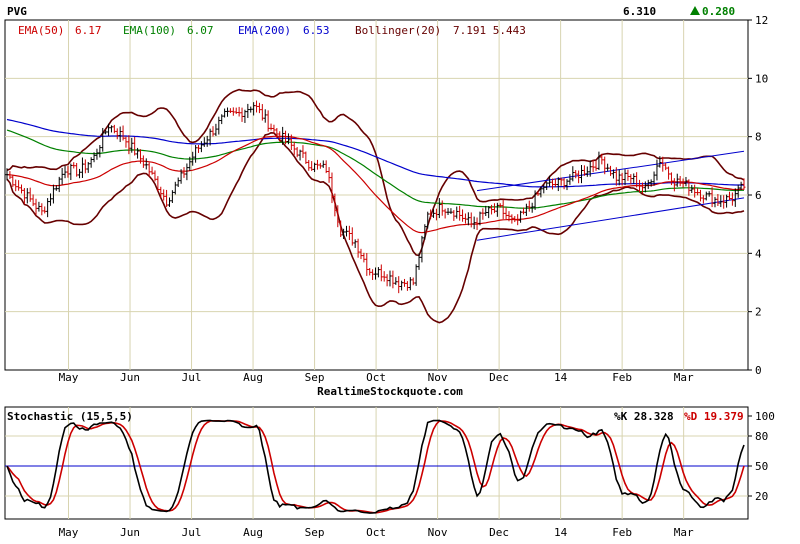 Image resolution: width=800 pixels, height=544 pixels. I want to click on ema200-value: 6.53, so click(316, 30).